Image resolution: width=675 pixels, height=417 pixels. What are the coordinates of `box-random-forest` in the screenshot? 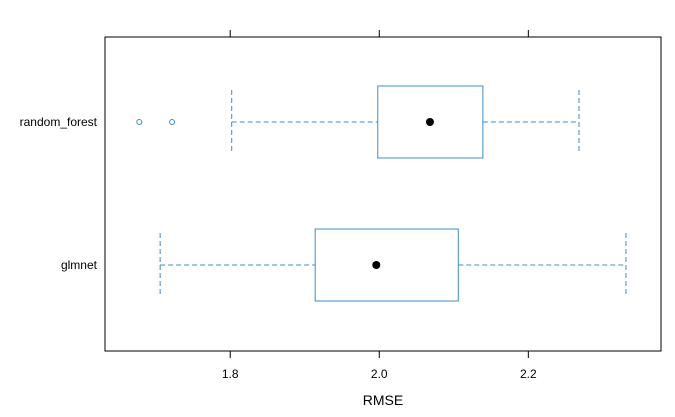 It's located at (358, 122).